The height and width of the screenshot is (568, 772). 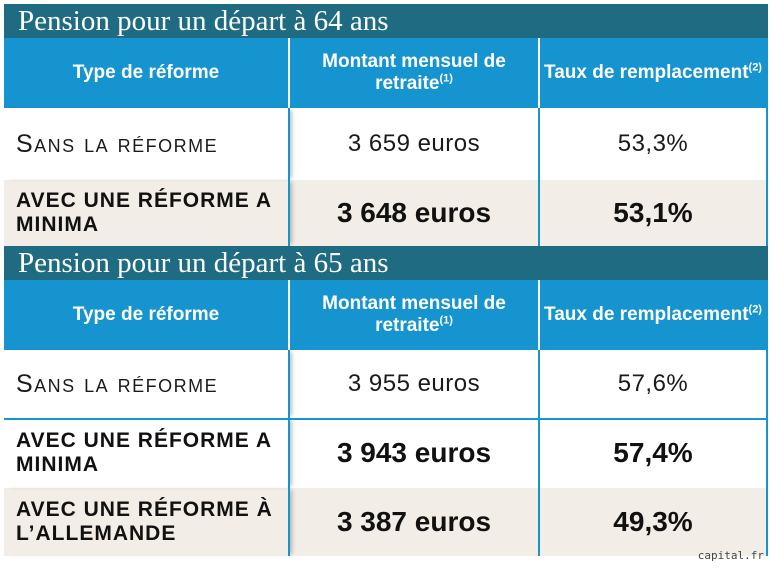 What do you see at coordinates (386, 419) in the screenshot?
I see `row-divider` at bounding box center [386, 419].